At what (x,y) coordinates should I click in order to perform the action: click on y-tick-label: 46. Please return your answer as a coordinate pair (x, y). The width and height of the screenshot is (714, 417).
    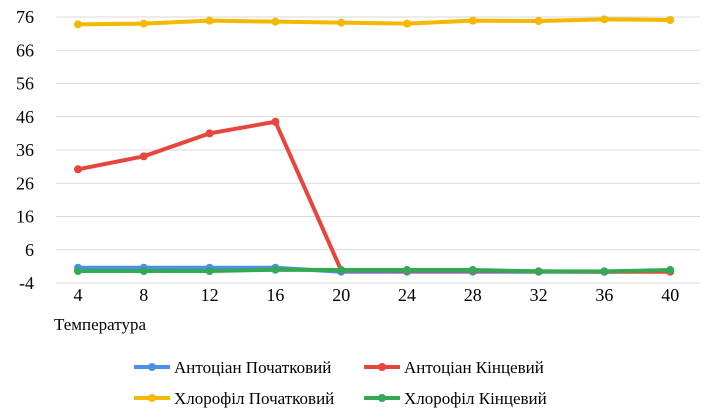
    Looking at the image, I should click on (25, 117).